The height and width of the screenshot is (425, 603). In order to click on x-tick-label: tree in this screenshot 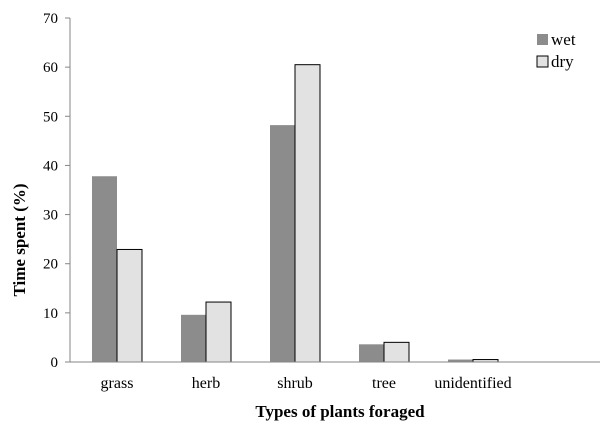, I will do `click(384, 383)`.